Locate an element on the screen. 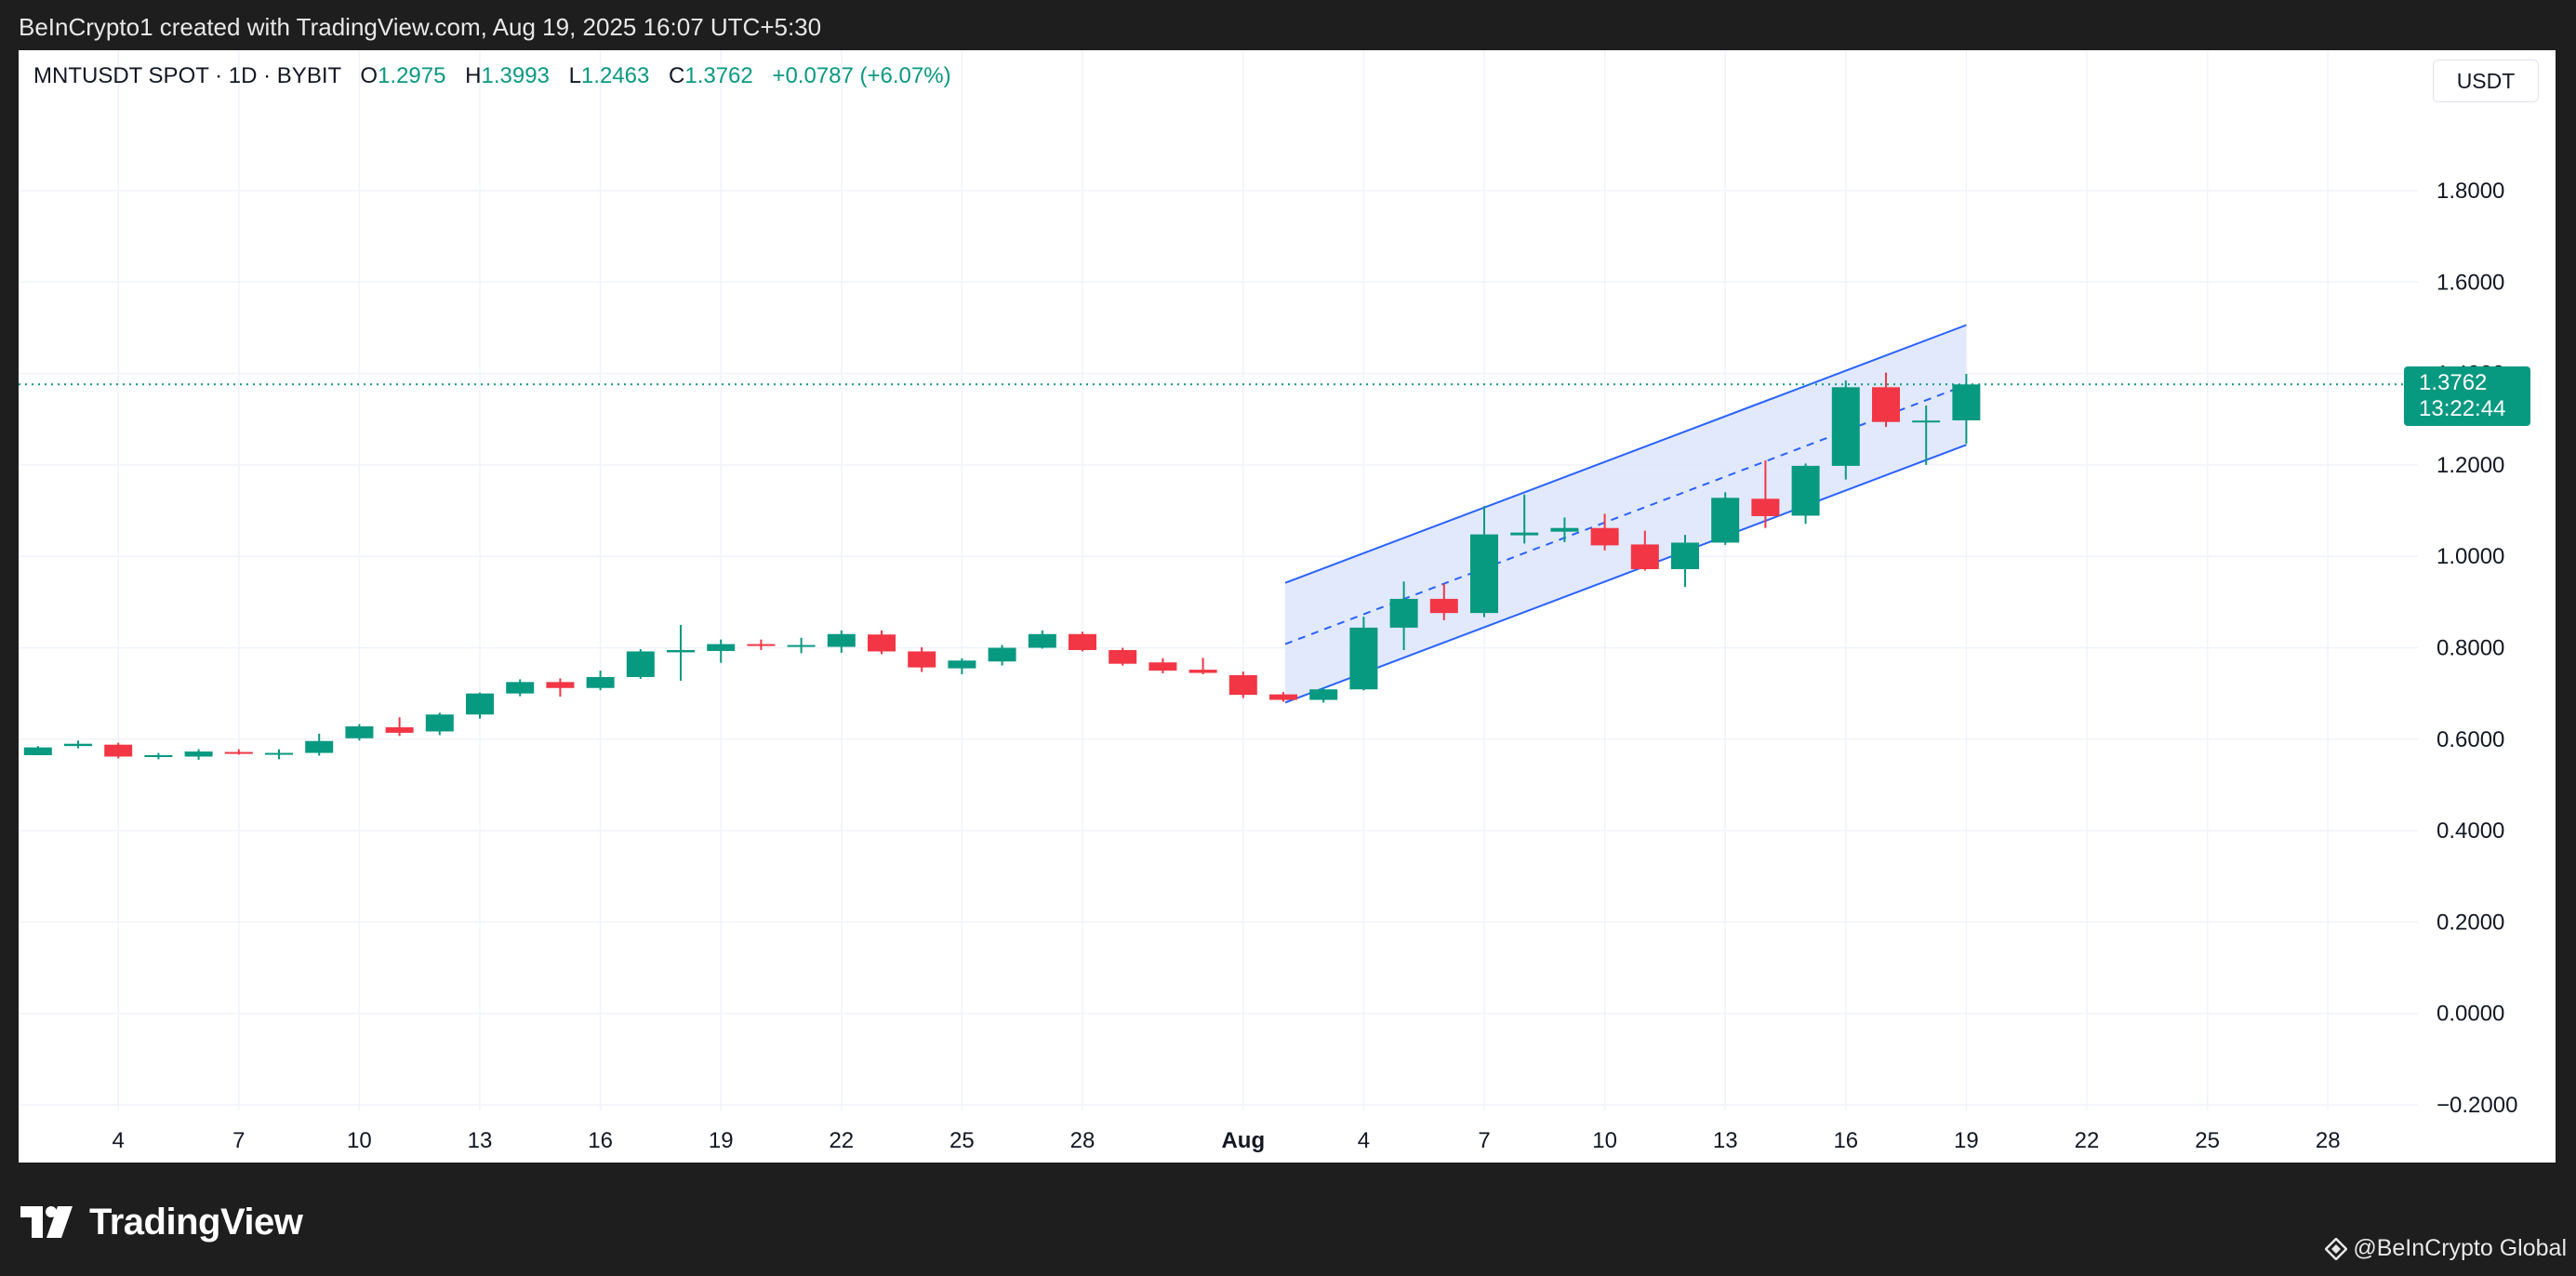  open-label: O is located at coordinates (369, 75).